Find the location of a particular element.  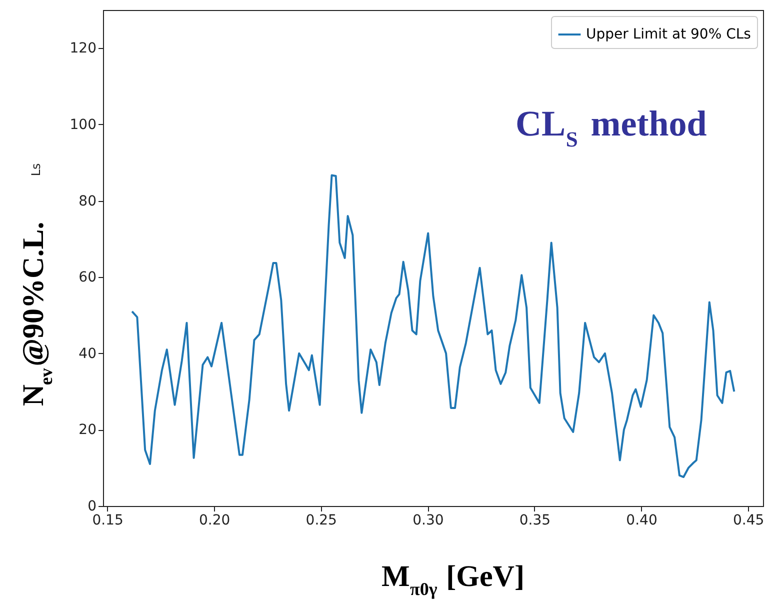

x-tick-label: 0.30 is located at coordinates (428, 520).